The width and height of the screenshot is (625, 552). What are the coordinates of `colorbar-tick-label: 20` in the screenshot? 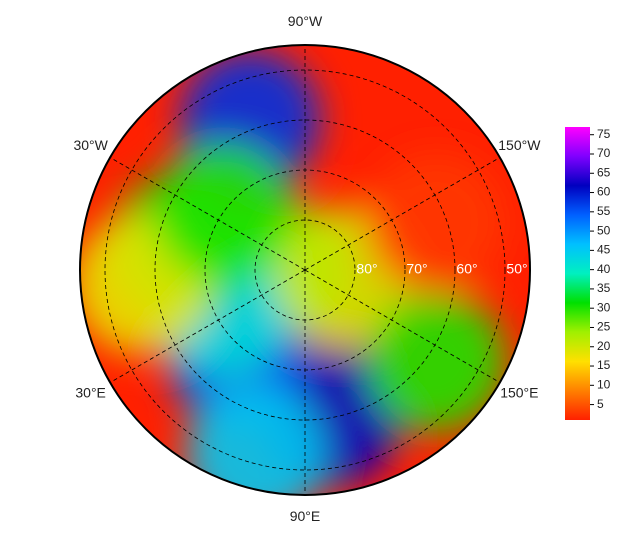 It's located at (604, 346).